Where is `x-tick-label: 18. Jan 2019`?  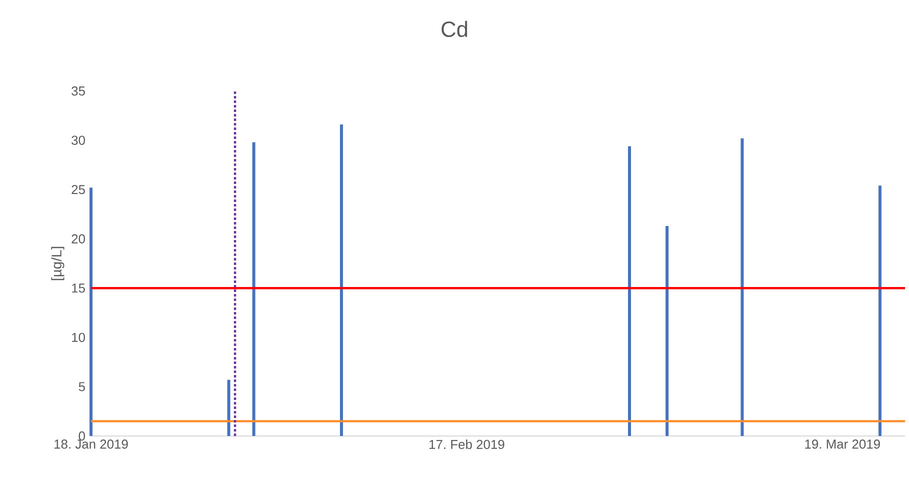
x-tick-label: 18. Jan 2019 is located at coordinates (91, 444).